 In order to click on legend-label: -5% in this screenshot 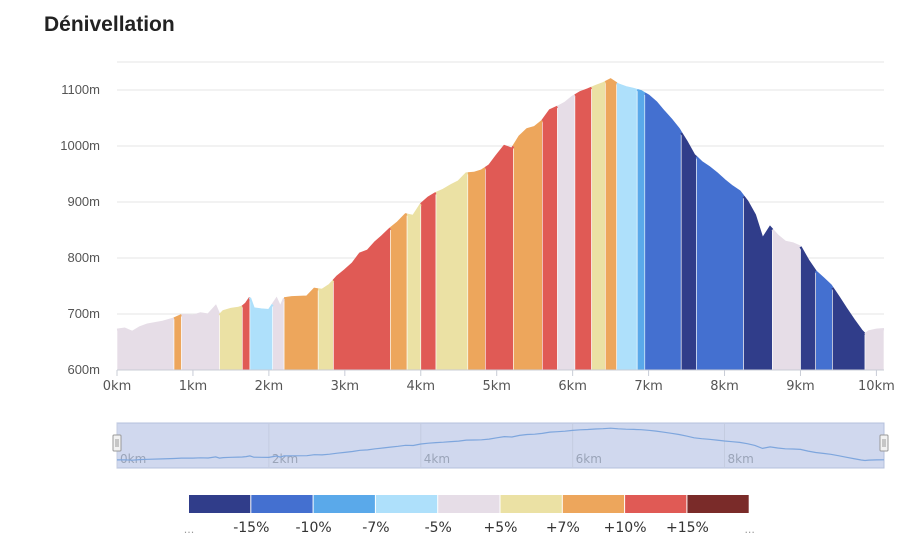, I will do `click(438, 528)`.